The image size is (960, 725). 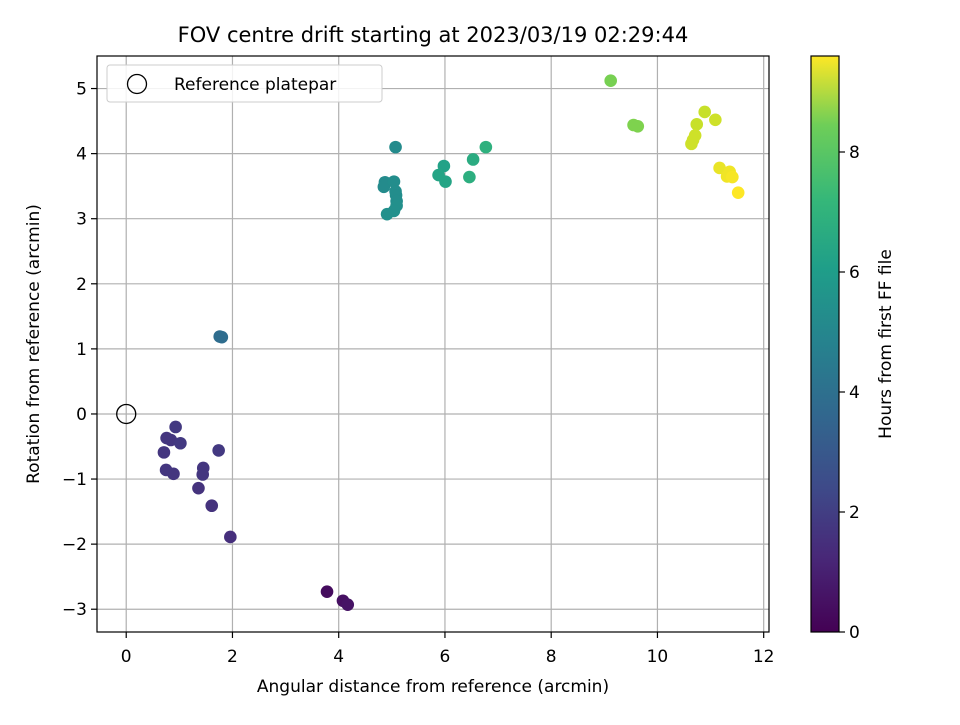 What do you see at coordinates (854, 273) in the screenshot?
I see `colorbar-tick-label: 6` at bounding box center [854, 273].